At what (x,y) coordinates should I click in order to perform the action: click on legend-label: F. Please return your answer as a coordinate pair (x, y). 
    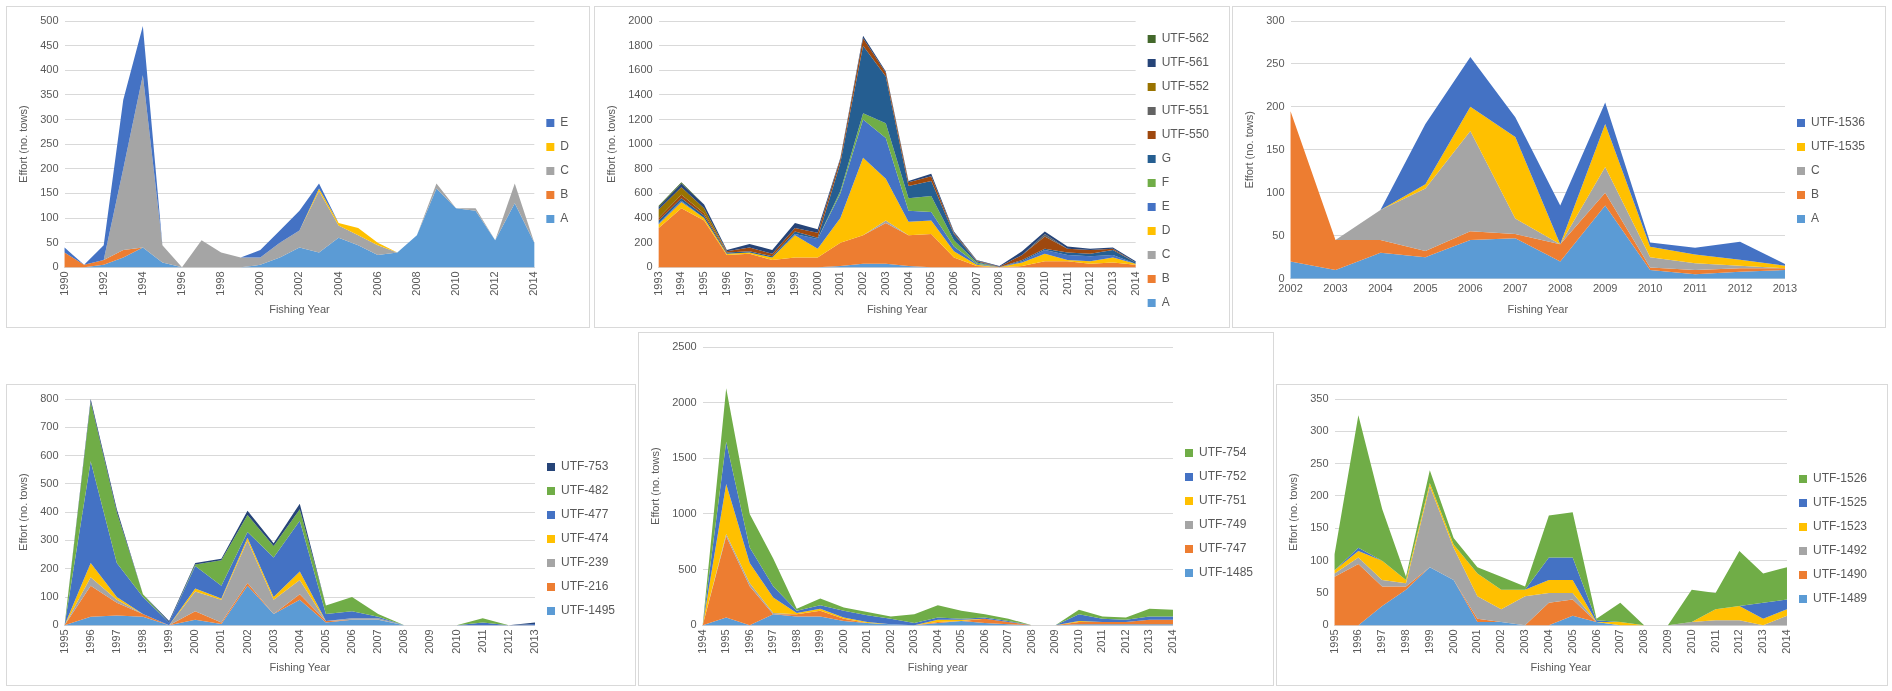
    Looking at the image, I should click on (1165, 182).